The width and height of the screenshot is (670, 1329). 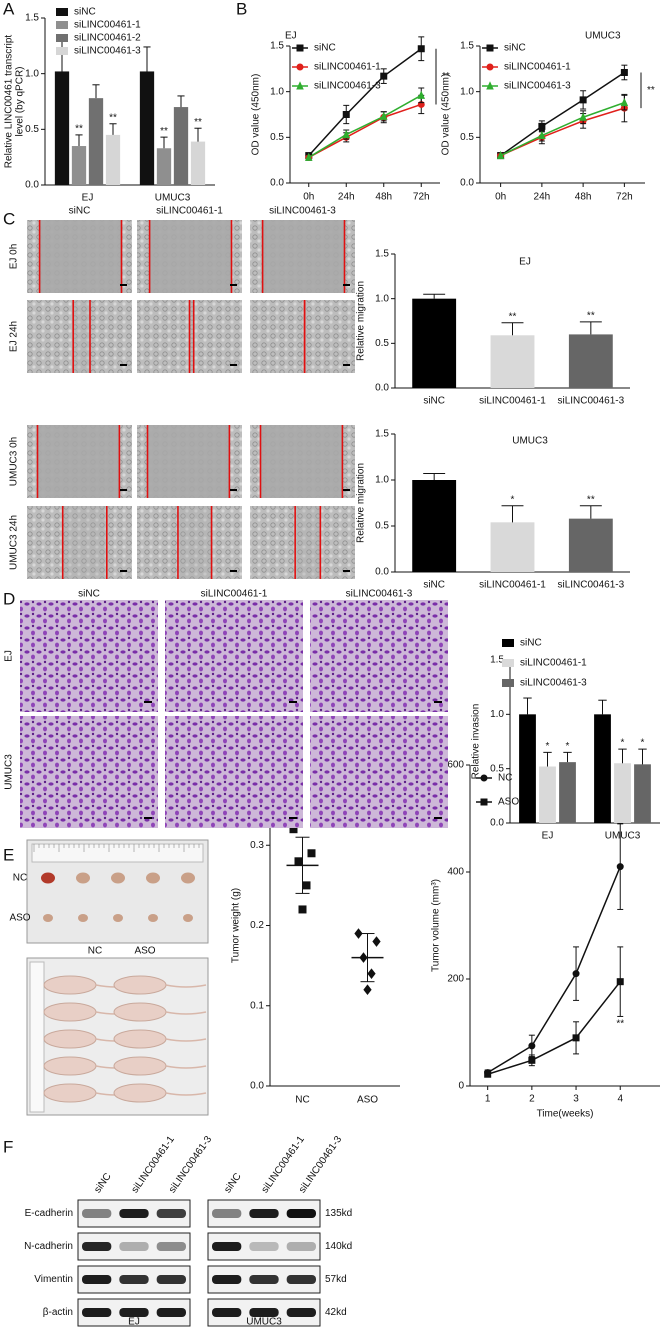 I want to click on group-label: EJ, so click(x=134, y=1322).